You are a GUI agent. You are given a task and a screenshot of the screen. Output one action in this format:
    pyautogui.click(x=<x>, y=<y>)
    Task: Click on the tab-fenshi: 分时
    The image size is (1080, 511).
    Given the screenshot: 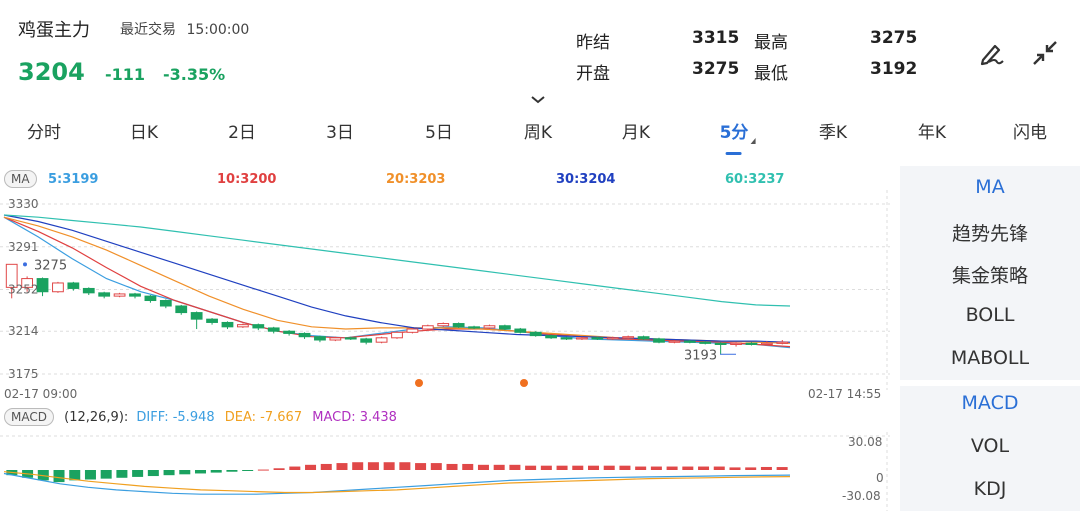 What is the action you would take?
    pyautogui.click(x=44, y=133)
    